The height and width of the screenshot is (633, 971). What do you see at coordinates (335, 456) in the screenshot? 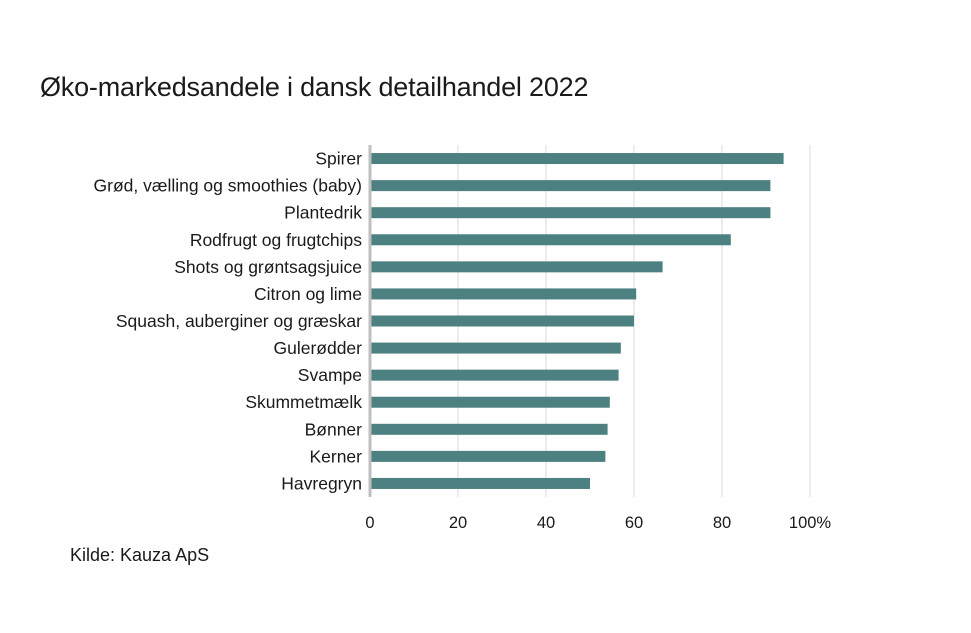
I see `category-label: Kerner` at bounding box center [335, 456].